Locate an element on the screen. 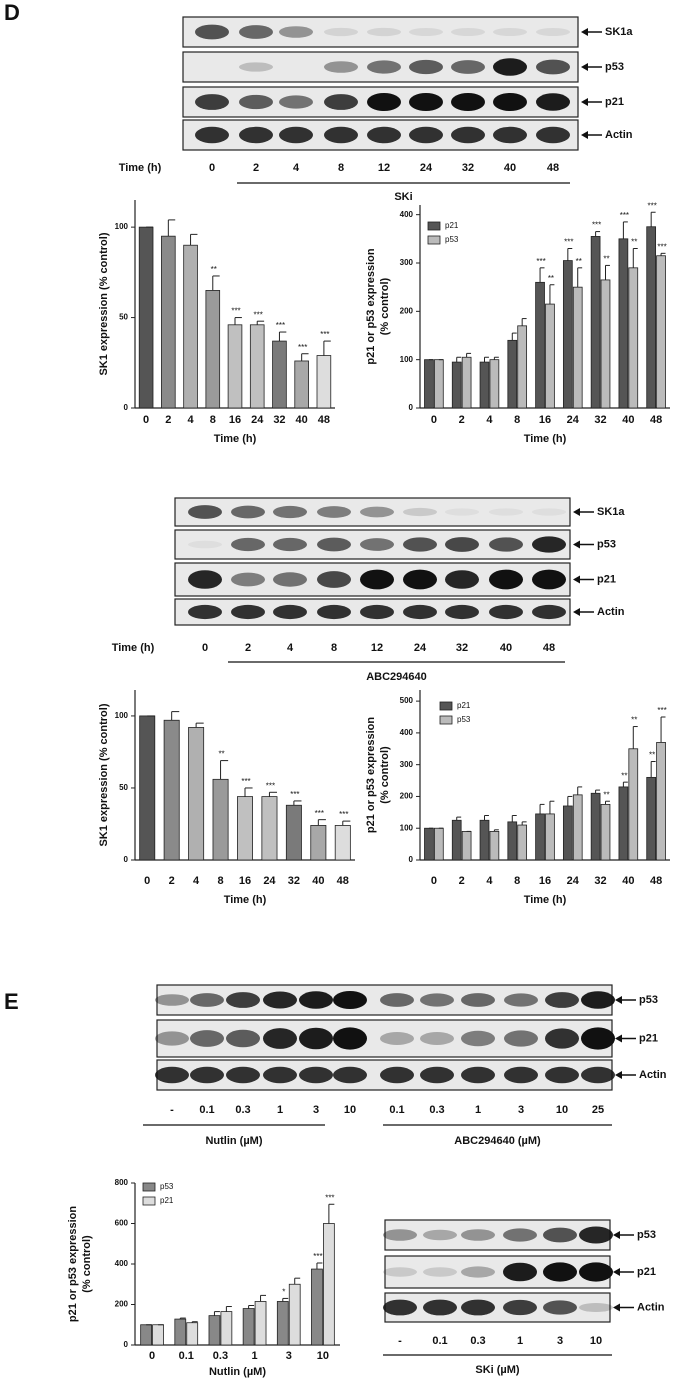  lane-label: 4 is located at coordinates (296, 168).